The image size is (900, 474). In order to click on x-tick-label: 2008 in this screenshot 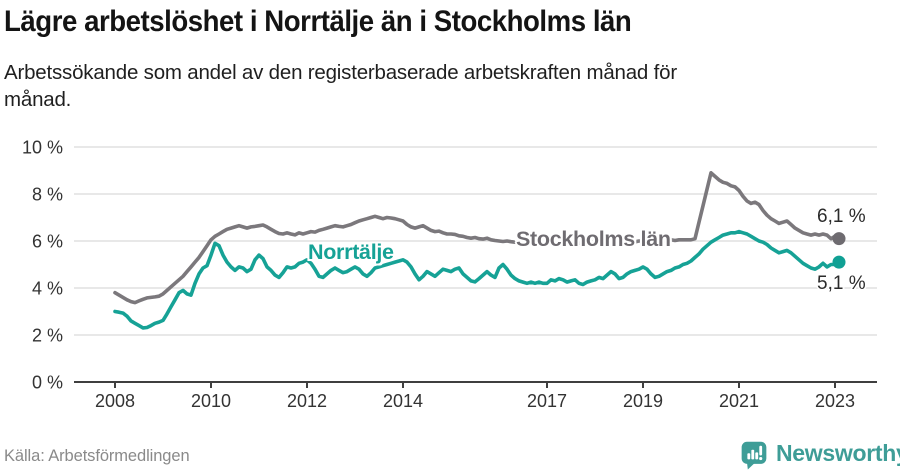, I will do `click(115, 401)`.